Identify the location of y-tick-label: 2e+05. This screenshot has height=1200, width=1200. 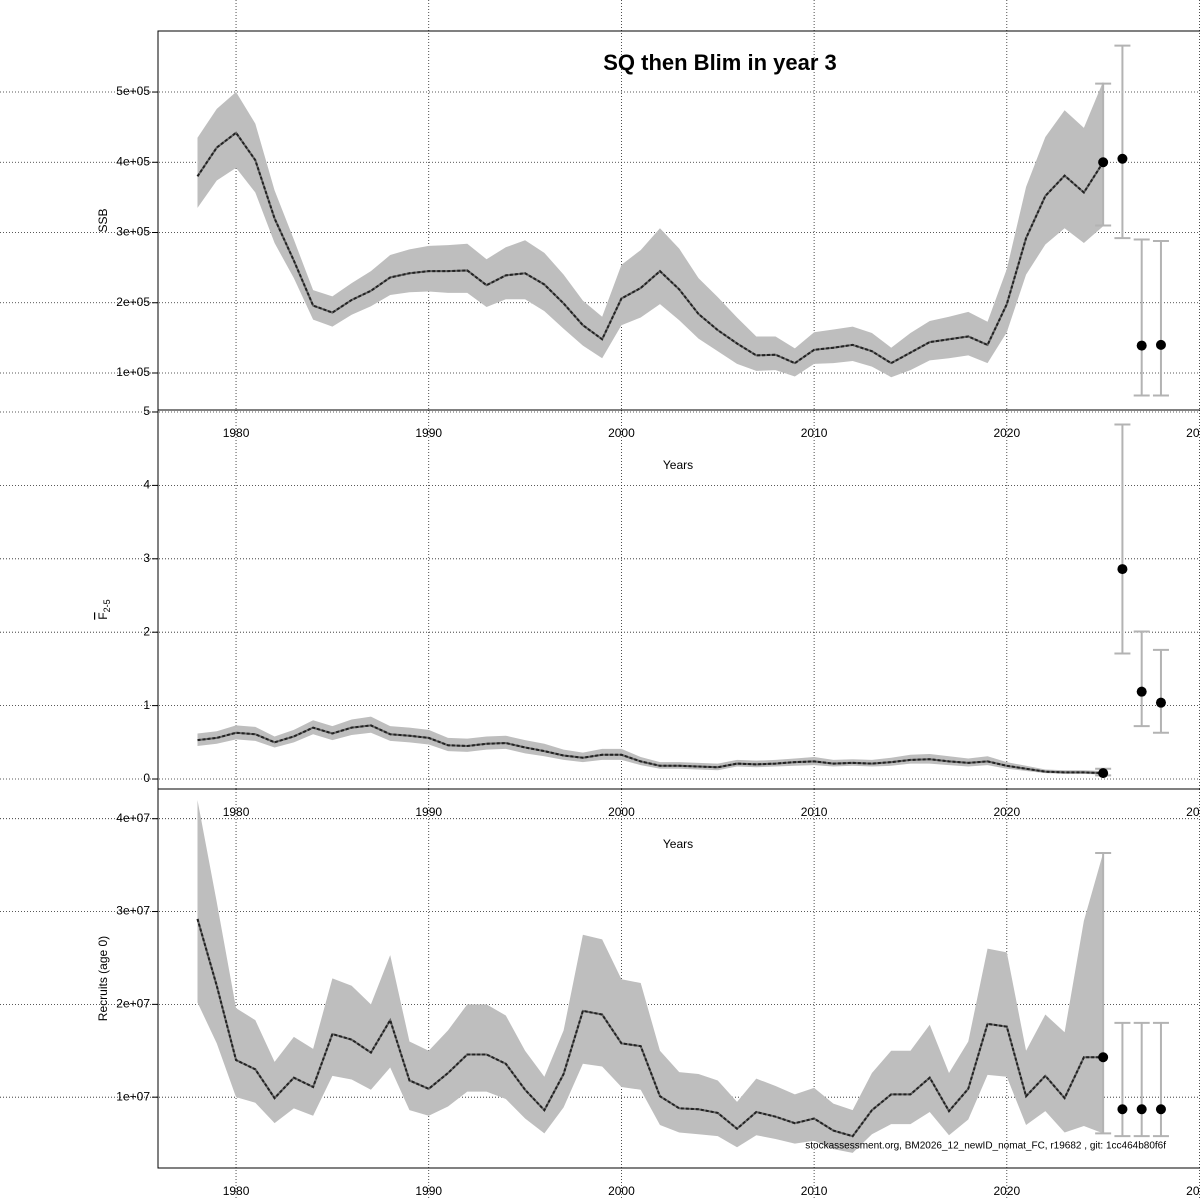
(133, 302).